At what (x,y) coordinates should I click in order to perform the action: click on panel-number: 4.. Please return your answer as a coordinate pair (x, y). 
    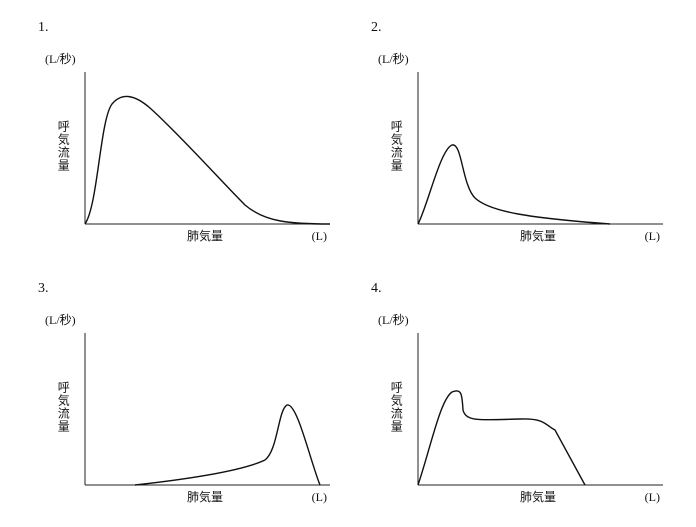
    Looking at the image, I should click on (376, 288).